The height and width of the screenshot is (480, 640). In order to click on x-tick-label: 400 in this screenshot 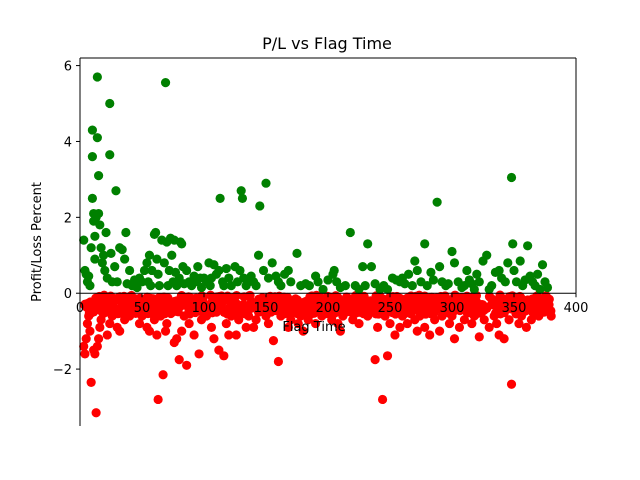, I will do `click(576, 308)`.